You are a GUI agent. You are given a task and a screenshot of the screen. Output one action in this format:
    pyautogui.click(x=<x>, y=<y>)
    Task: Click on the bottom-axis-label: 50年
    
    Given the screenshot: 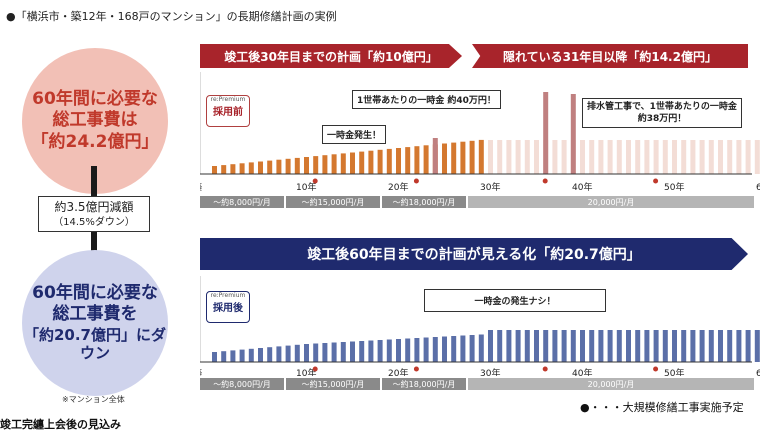 What is the action you would take?
    pyautogui.click(x=674, y=371)
    